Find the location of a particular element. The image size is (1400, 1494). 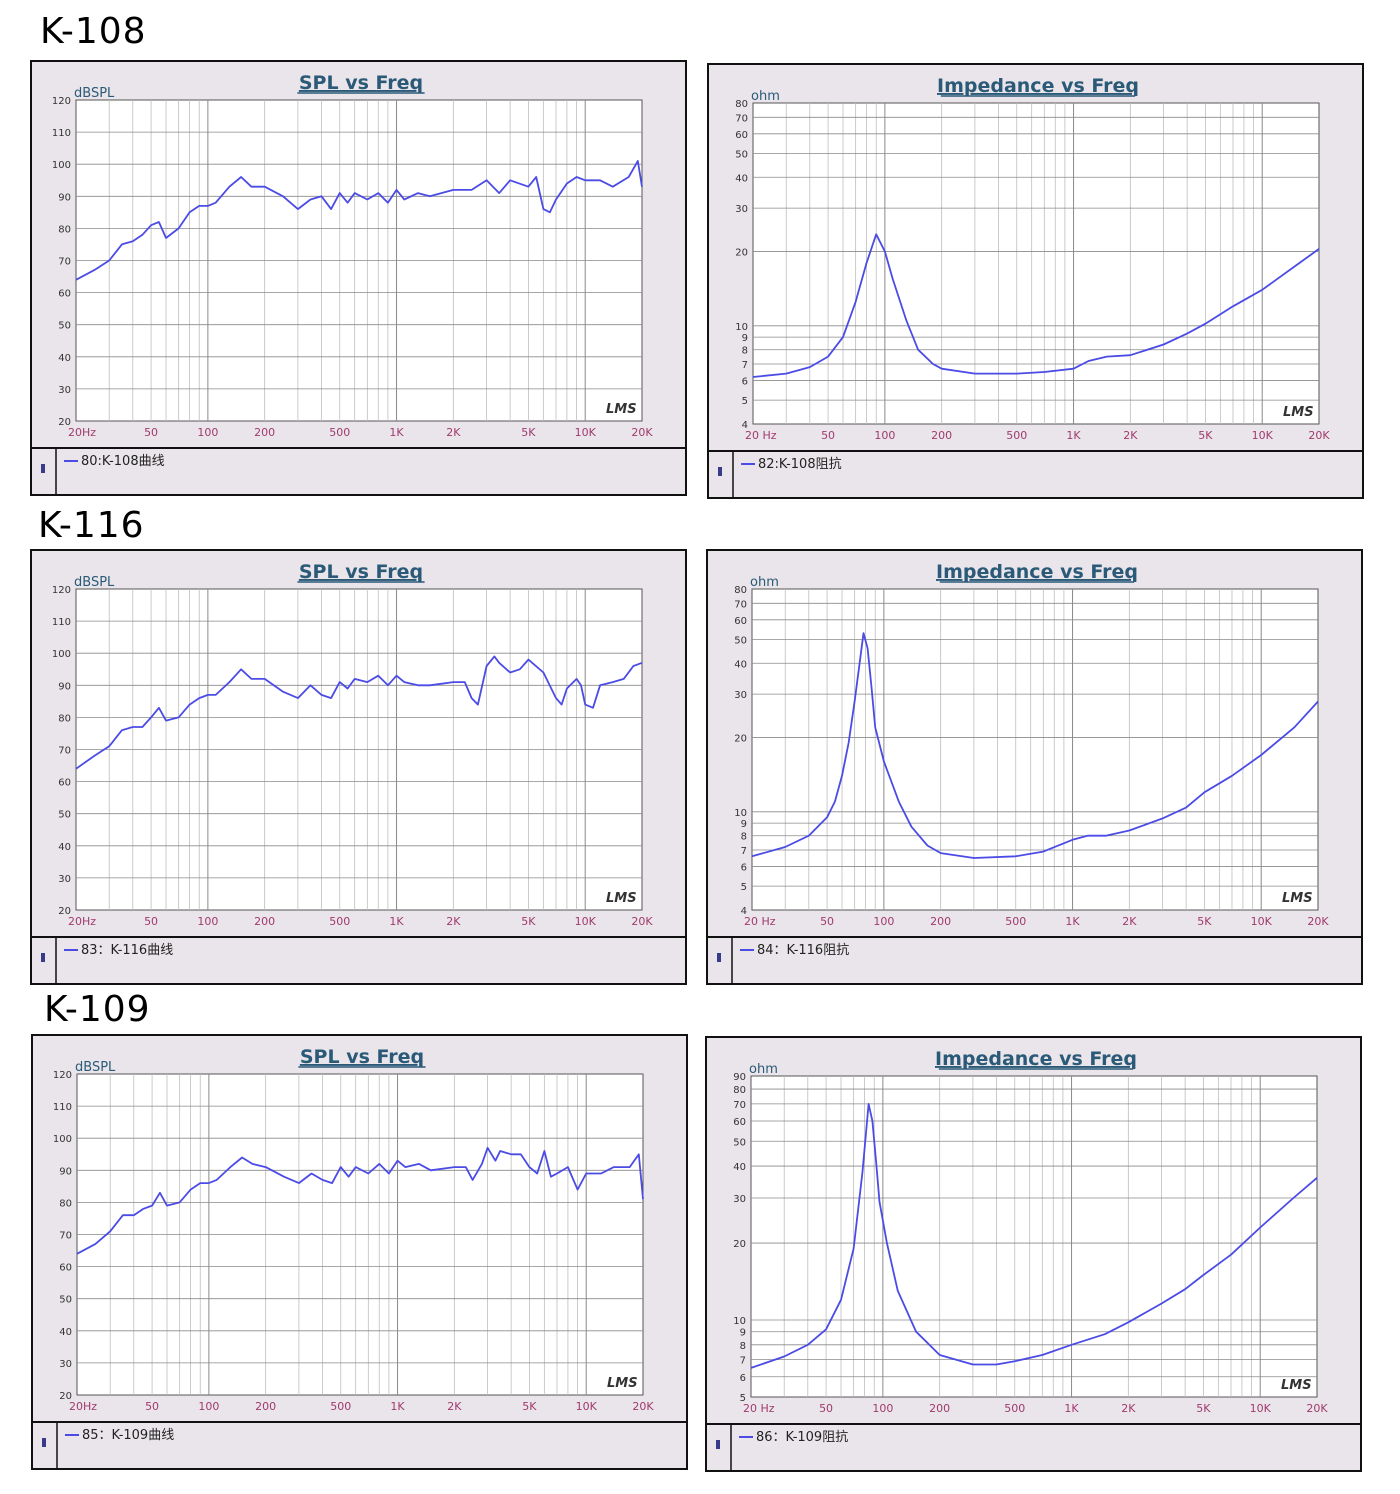

model-title-1: K-108 is located at coordinates (93, 31).